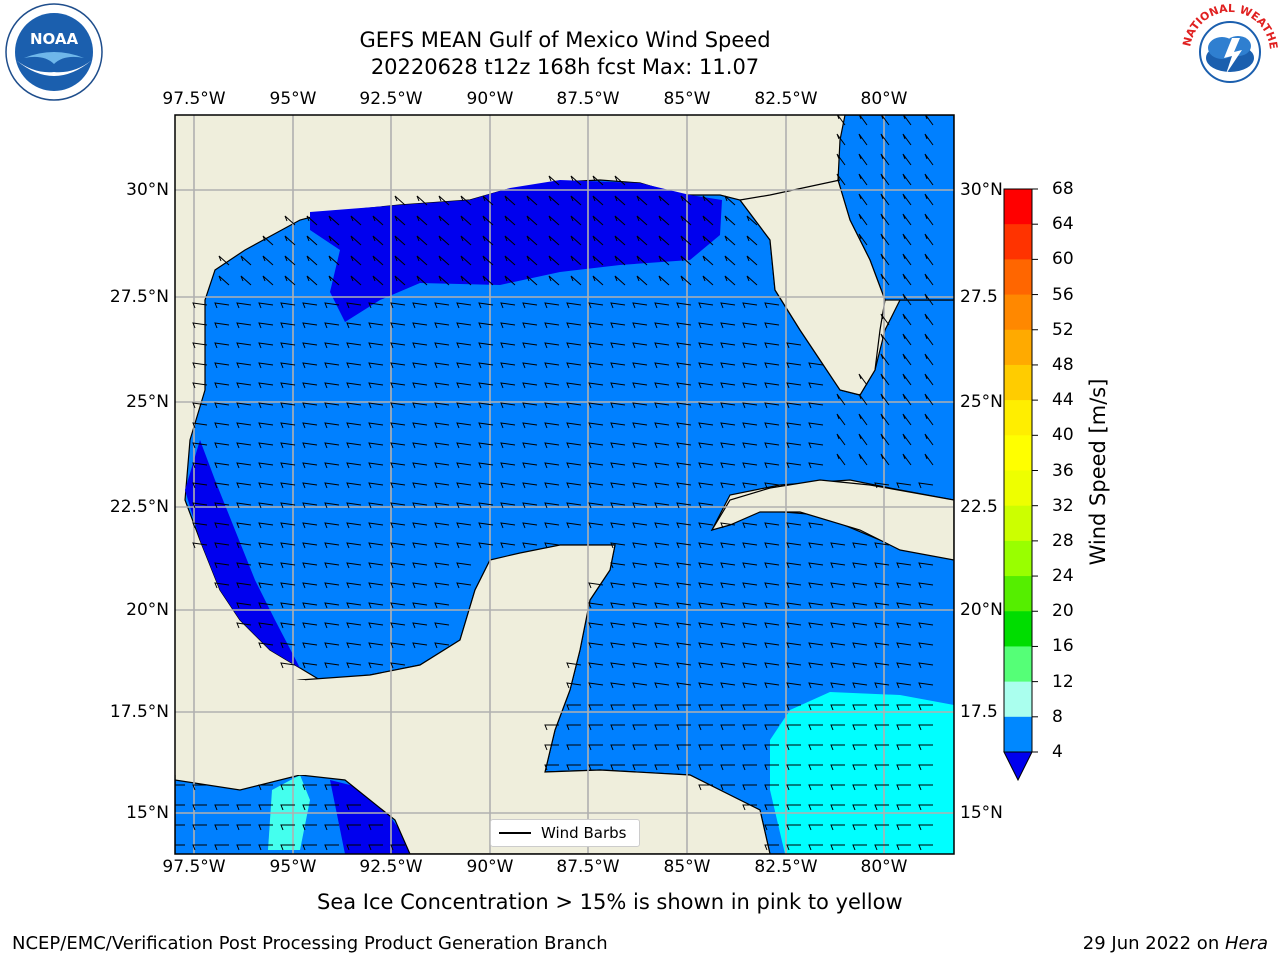 The width and height of the screenshot is (1280, 960). I want to click on colorbar-tick-label: 48, so click(1063, 364).